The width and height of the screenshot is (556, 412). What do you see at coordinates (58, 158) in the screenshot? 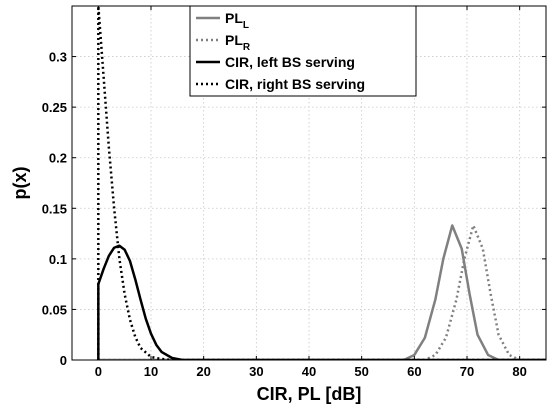
I see `y-tick-label: 0.2` at bounding box center [58, 158].